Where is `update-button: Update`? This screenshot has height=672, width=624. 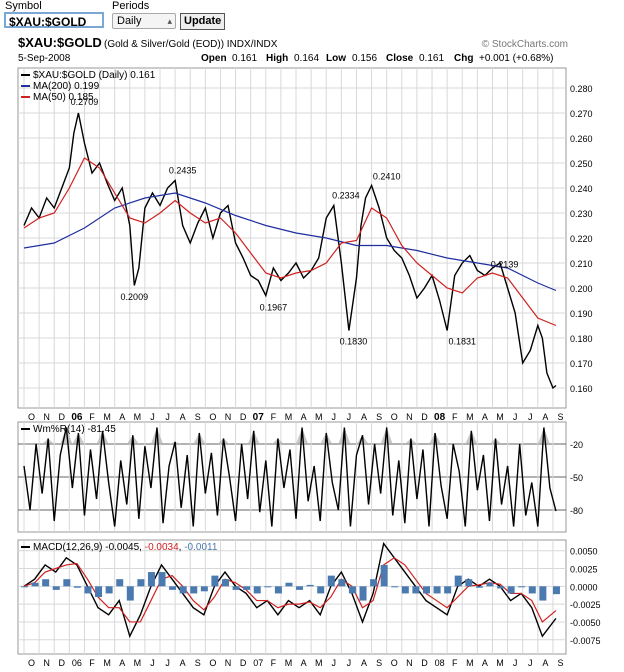 update-button: Update is located at coordinates (203, 21).